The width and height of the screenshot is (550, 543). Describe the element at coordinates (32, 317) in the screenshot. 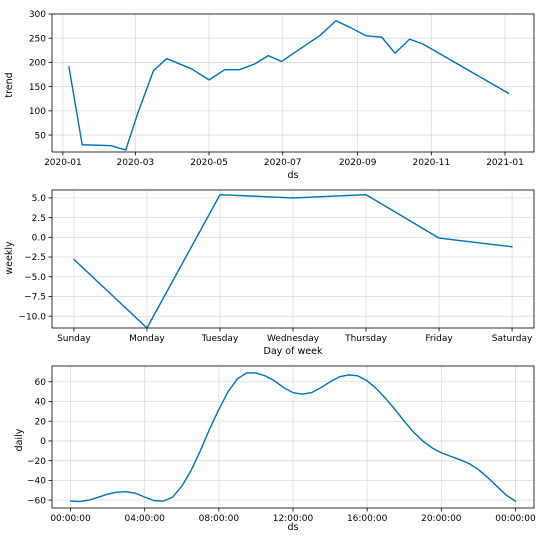

I see `weekly-y-tick-label: −10.0` at that location.